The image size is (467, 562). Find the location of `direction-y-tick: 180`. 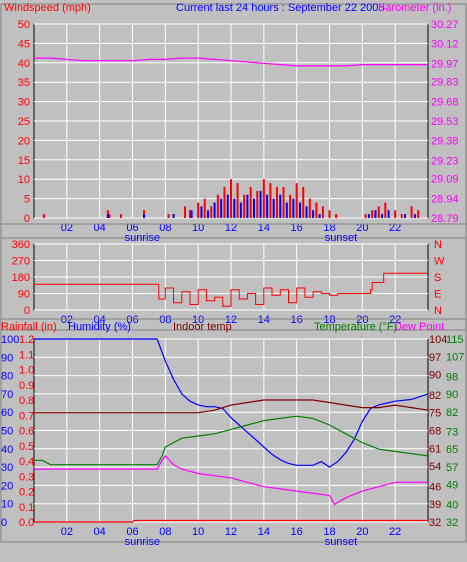

direction-y-tick: 180 is located at coordinates (21, 278).